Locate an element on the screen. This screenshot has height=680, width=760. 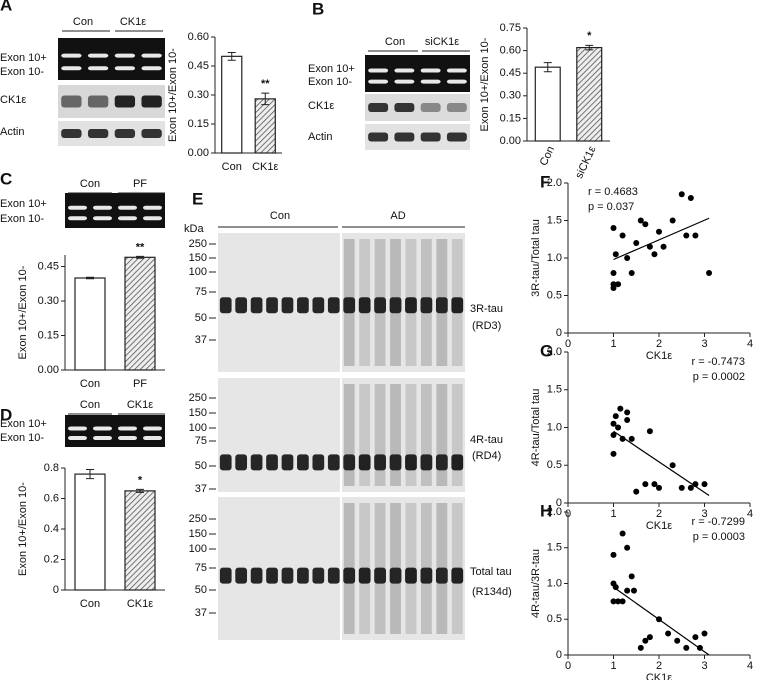
bar is located at coordinates (547, 104).